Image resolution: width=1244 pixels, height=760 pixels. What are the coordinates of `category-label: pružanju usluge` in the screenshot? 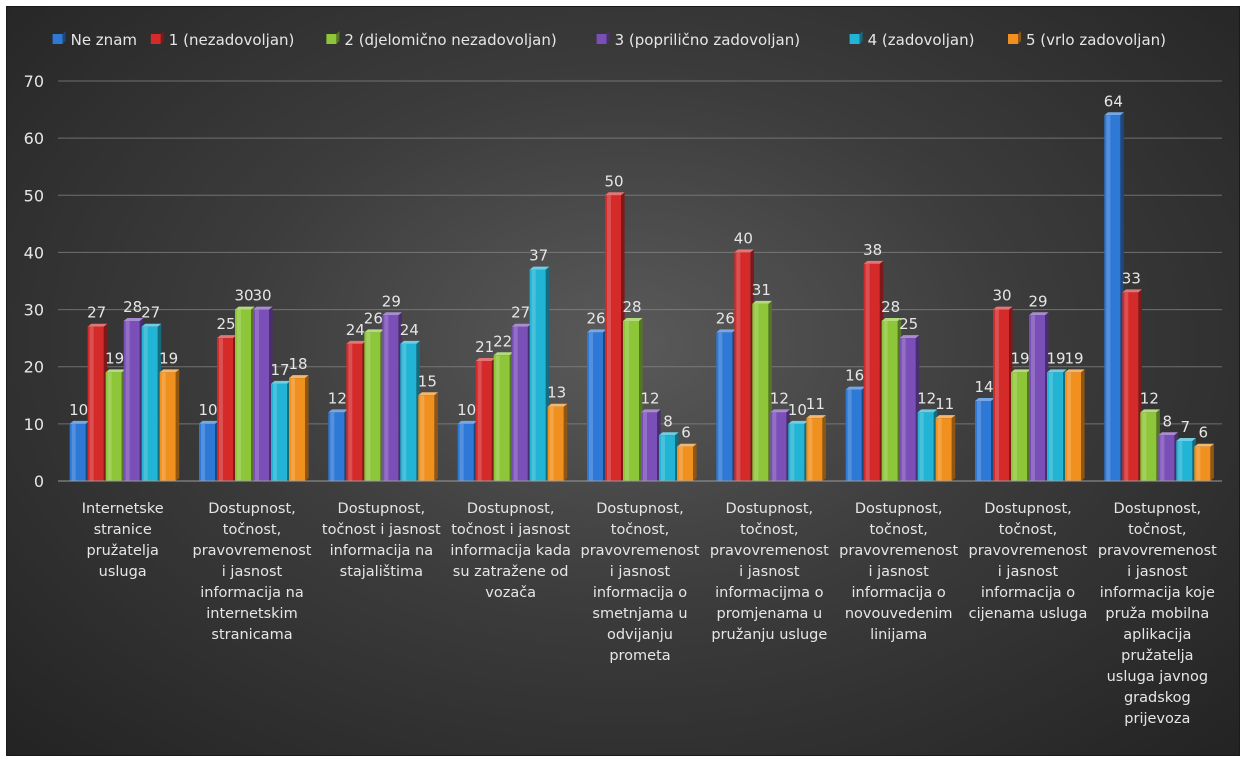 It's located at (769, 635).